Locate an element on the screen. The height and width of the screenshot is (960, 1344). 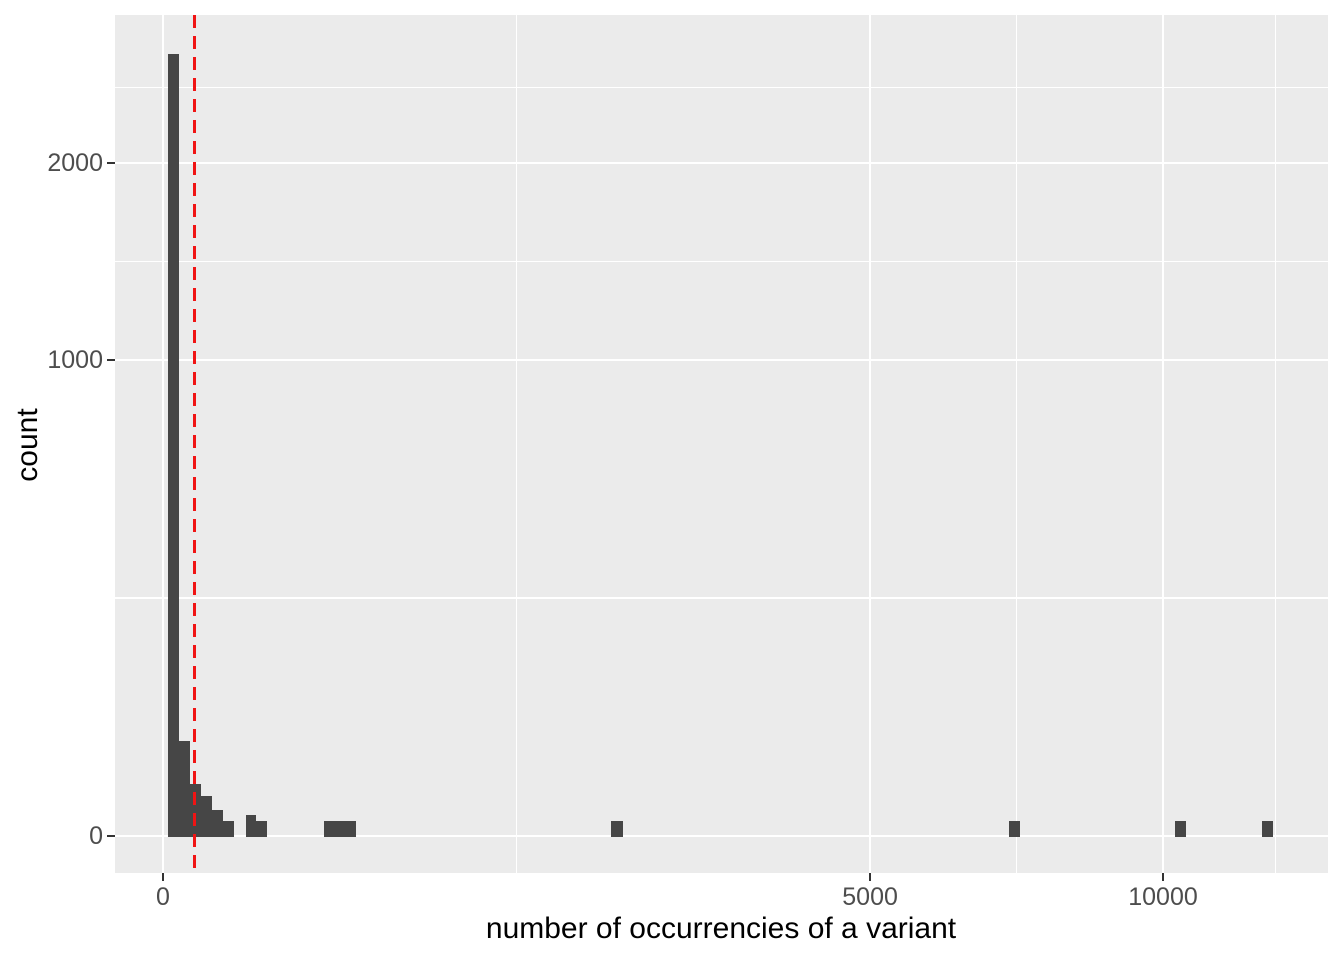
tick-label-x: 10000 is located at coordinates (1163, 897).